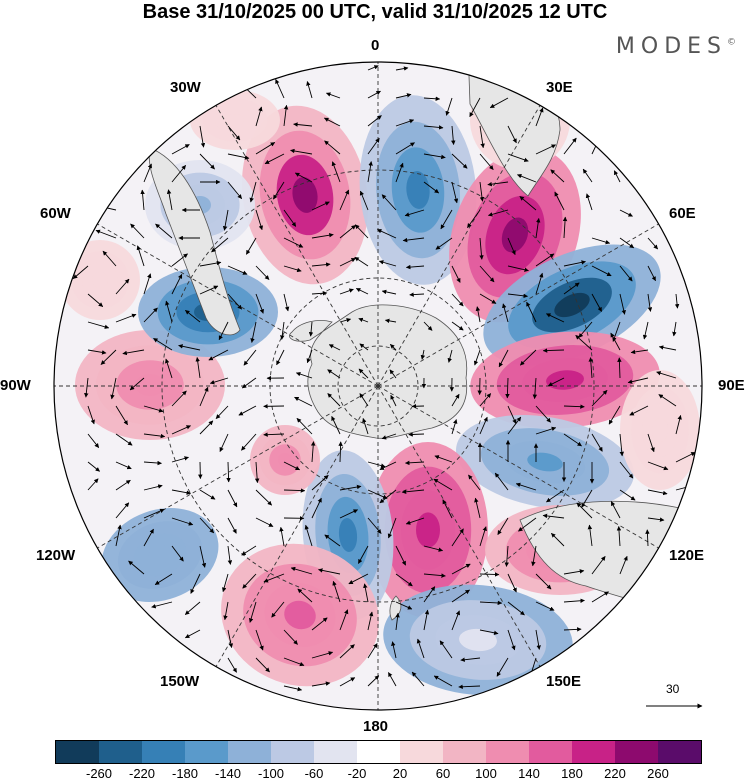 The width and height of the screenshot is (750, 784). Describe the element at coordinates (615, 773) in the screenshot. I see `colorbar-tick-label: 220` at that location.